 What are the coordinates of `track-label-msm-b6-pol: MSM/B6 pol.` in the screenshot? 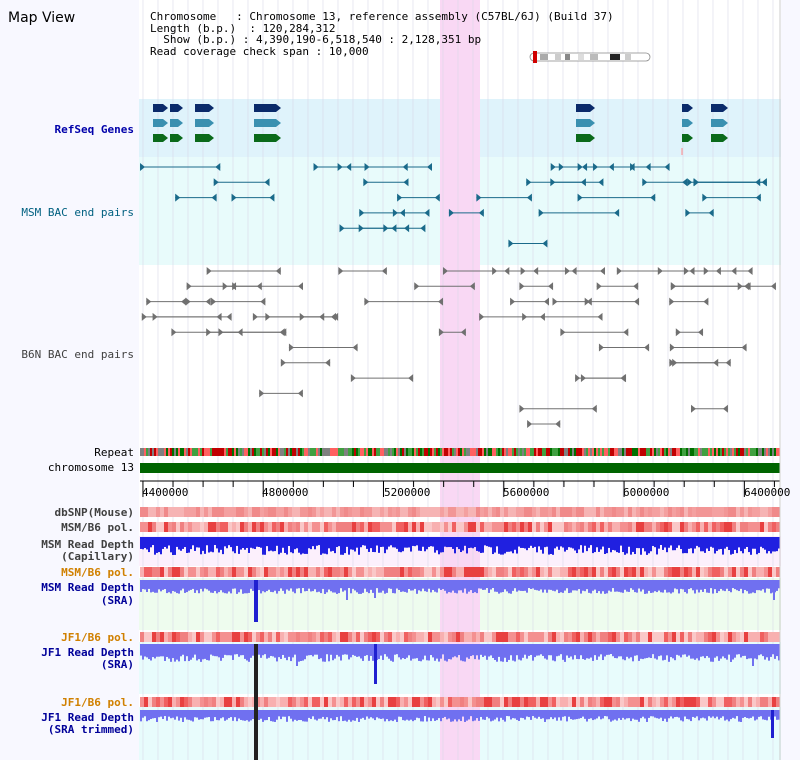 It's located at (97, 527).